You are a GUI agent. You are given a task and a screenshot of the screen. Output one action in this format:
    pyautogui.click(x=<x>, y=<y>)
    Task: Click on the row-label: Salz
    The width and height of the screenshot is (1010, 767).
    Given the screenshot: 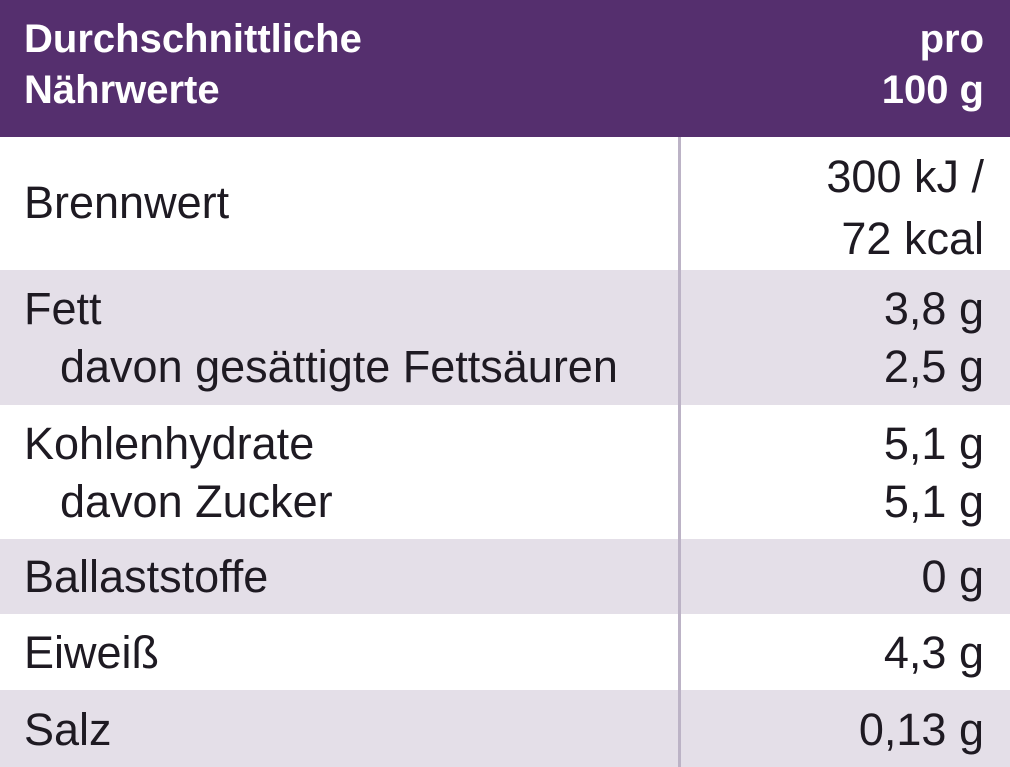 What is the action you would take?
    pyautogui.click(x=68, y=730)
    